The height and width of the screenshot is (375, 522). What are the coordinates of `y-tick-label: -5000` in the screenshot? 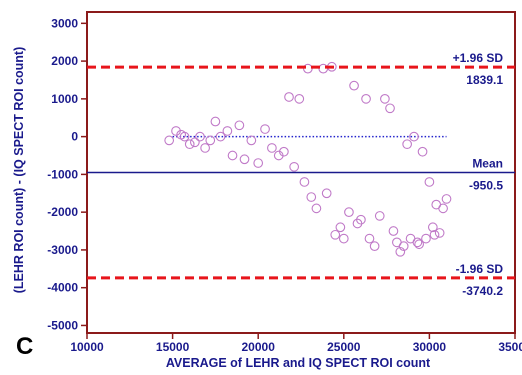 It's located at (62, 325).